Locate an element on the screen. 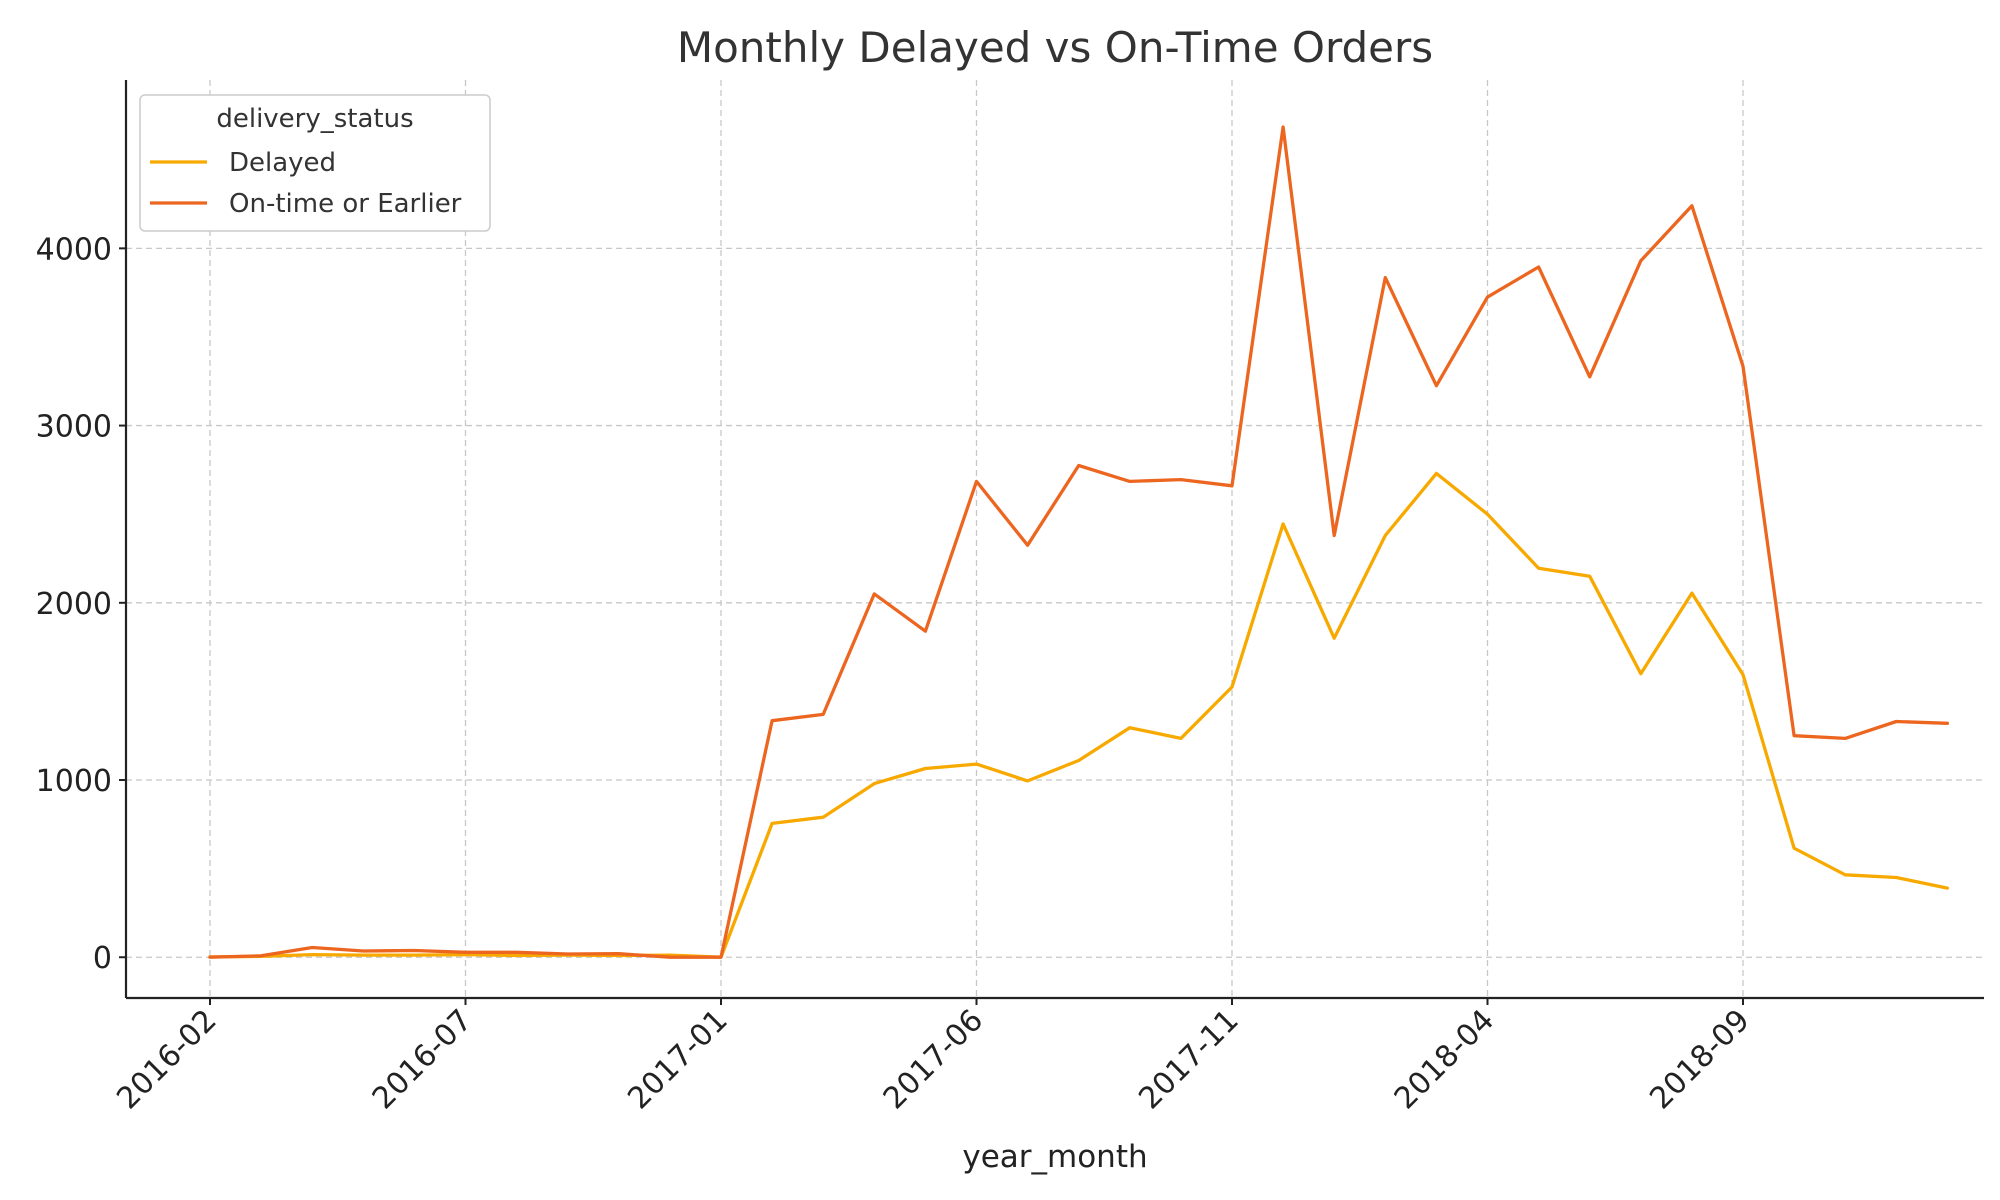 The image size is (2000, 1200). y-tick-label: 0 is located at coordinates (102, 958).